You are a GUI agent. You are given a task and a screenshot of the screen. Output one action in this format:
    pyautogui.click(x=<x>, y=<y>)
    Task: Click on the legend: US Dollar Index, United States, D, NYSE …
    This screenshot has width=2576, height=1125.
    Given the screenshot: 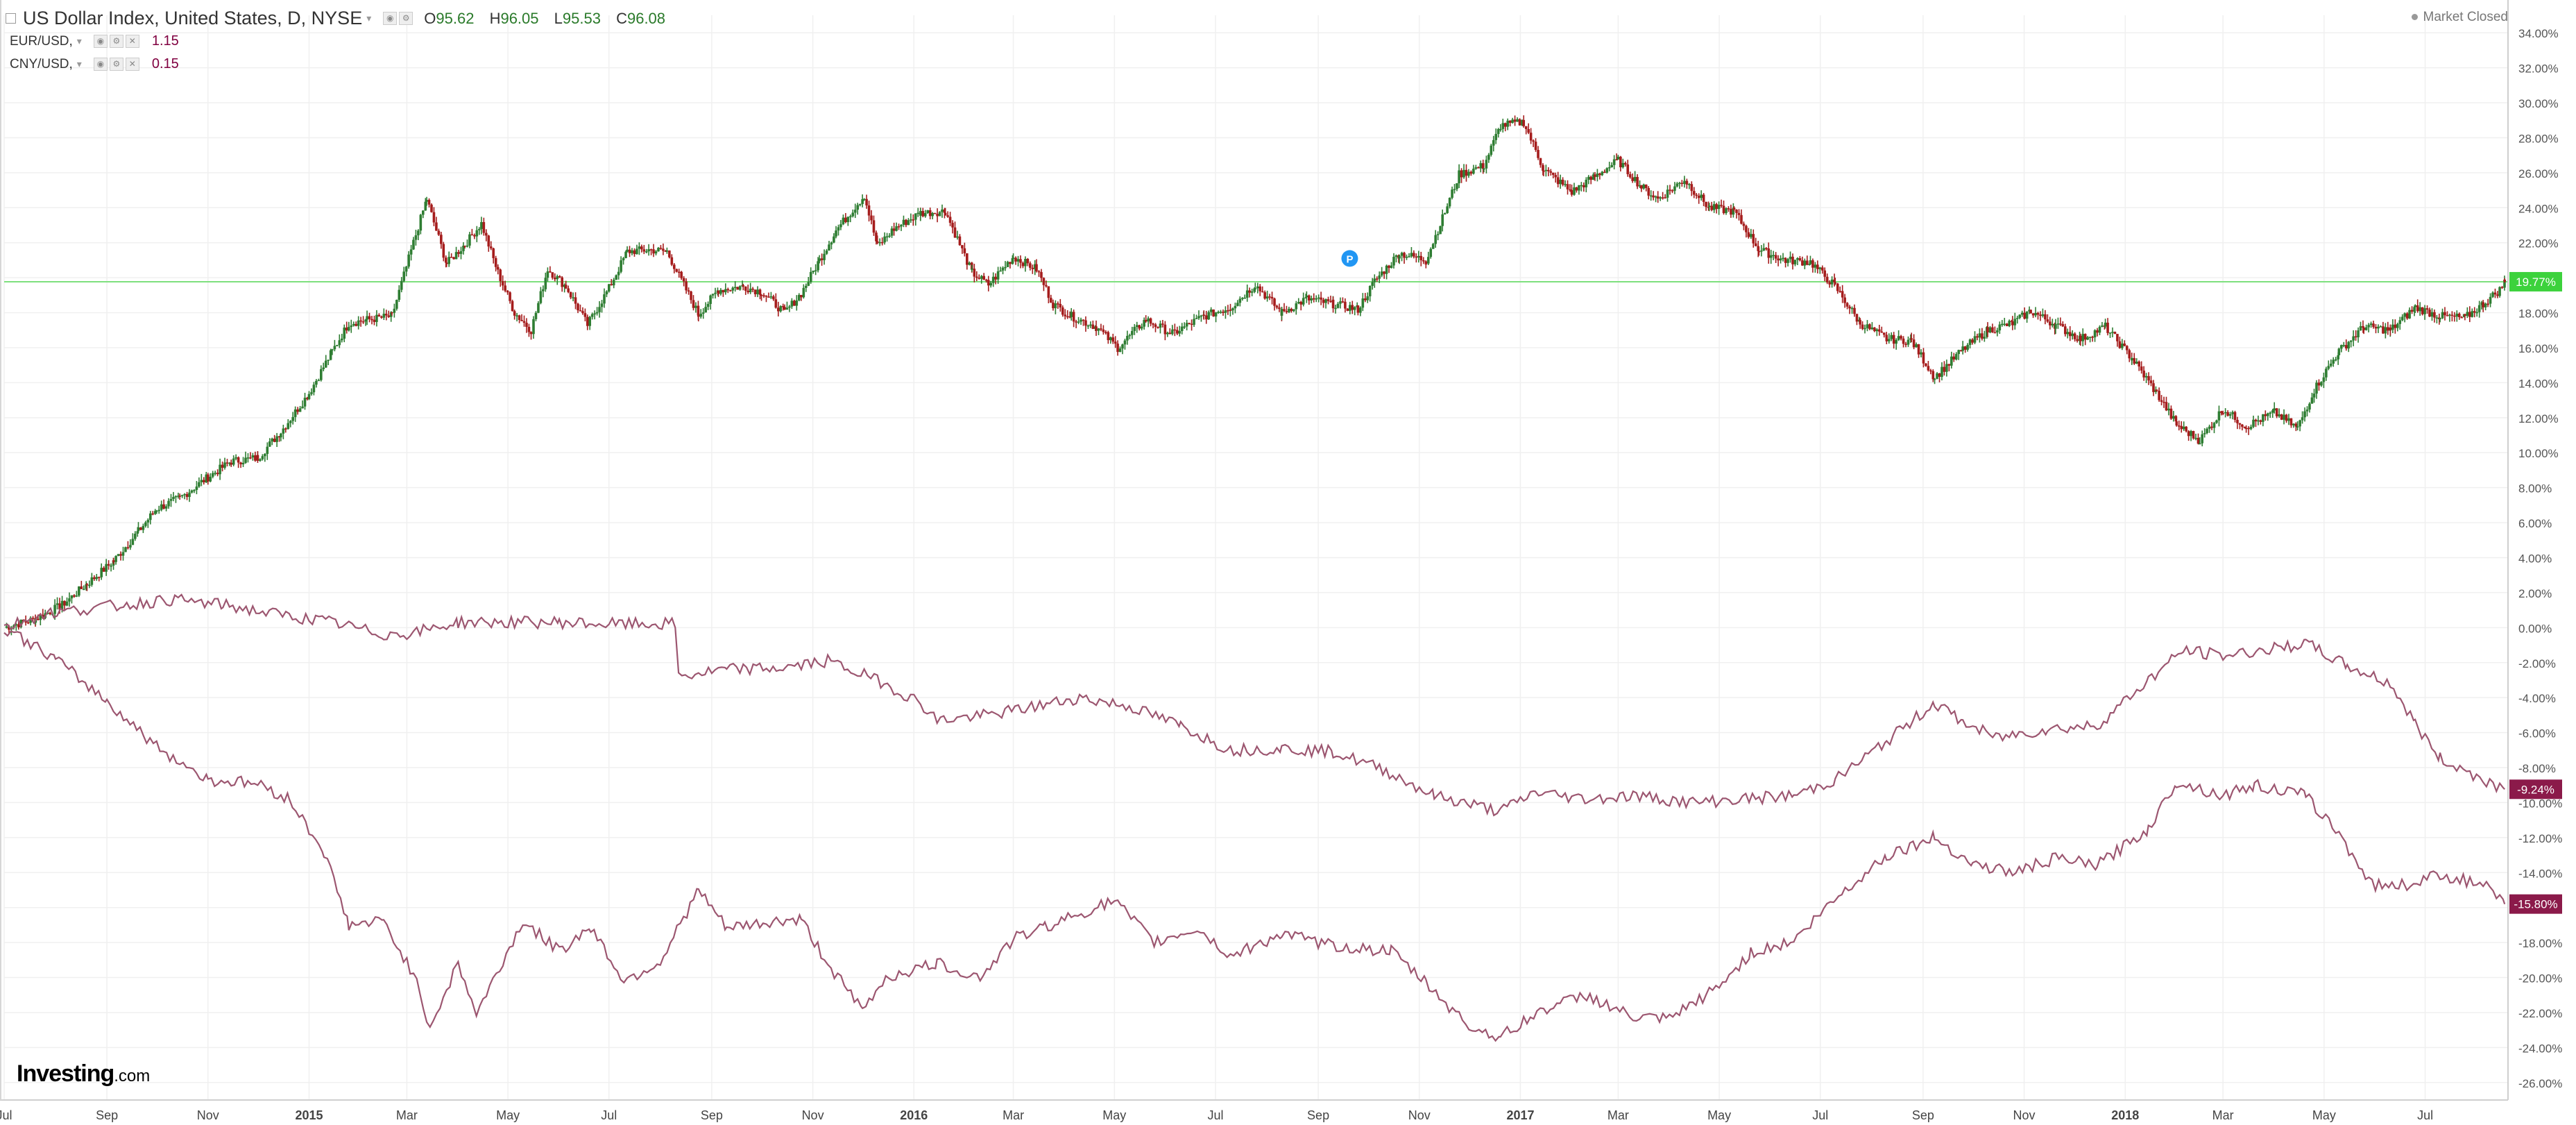 What is the action you would take?
    pyautogui.click(x=341, y=41)
    